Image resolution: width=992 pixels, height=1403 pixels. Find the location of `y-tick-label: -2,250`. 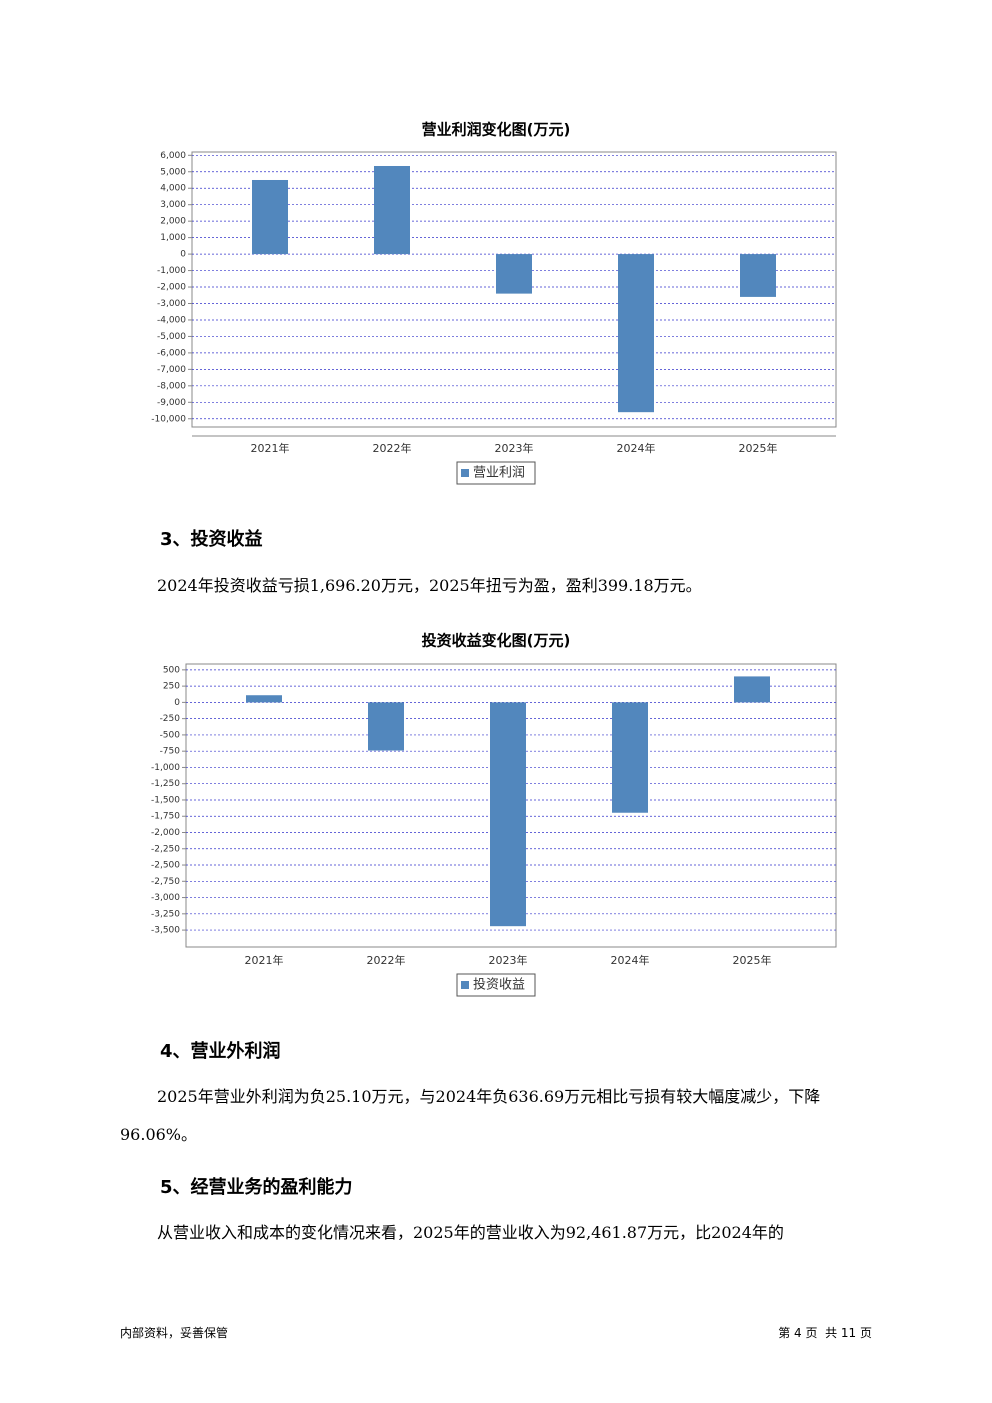

y-tick-label: -2,250 is located at coordinates (165, 849).